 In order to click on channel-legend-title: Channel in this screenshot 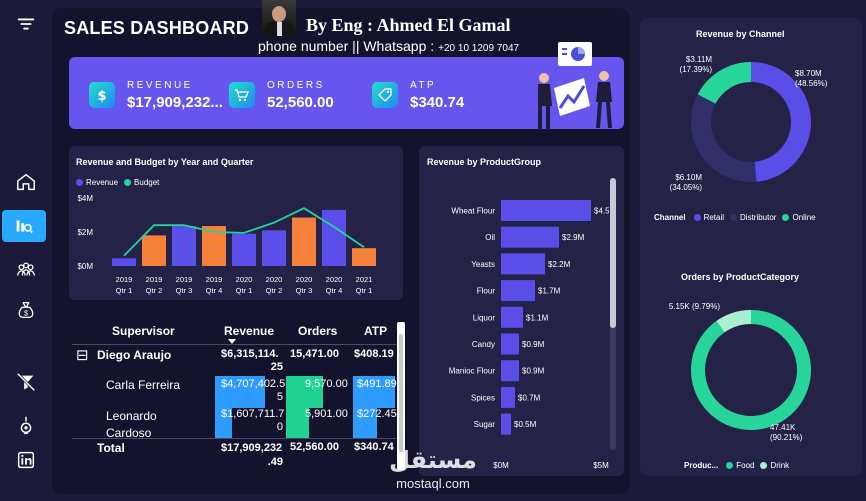, I will do `click(670, 217)`.